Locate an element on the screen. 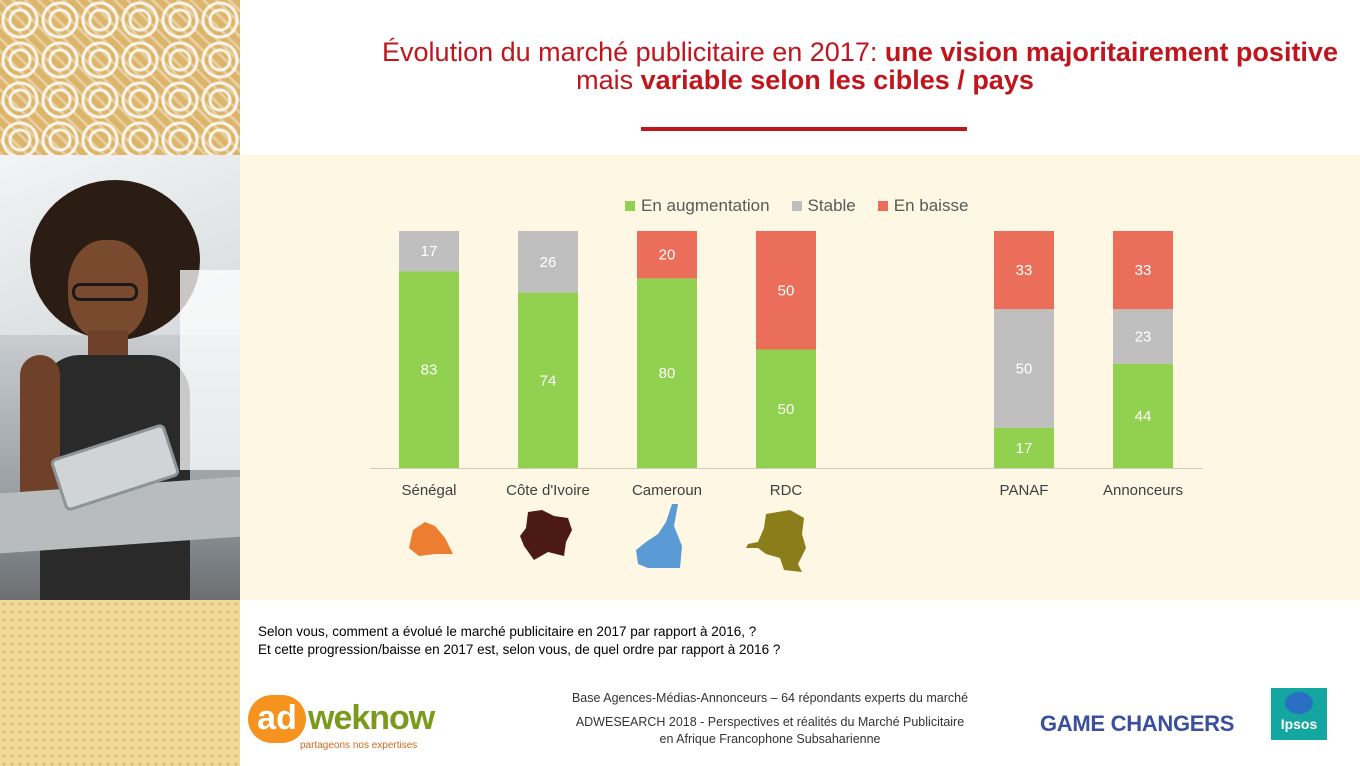 The width and height of the screenshot is (1360, 766). data-label-stable-5: 23 is located at coordinates (1143, 336).